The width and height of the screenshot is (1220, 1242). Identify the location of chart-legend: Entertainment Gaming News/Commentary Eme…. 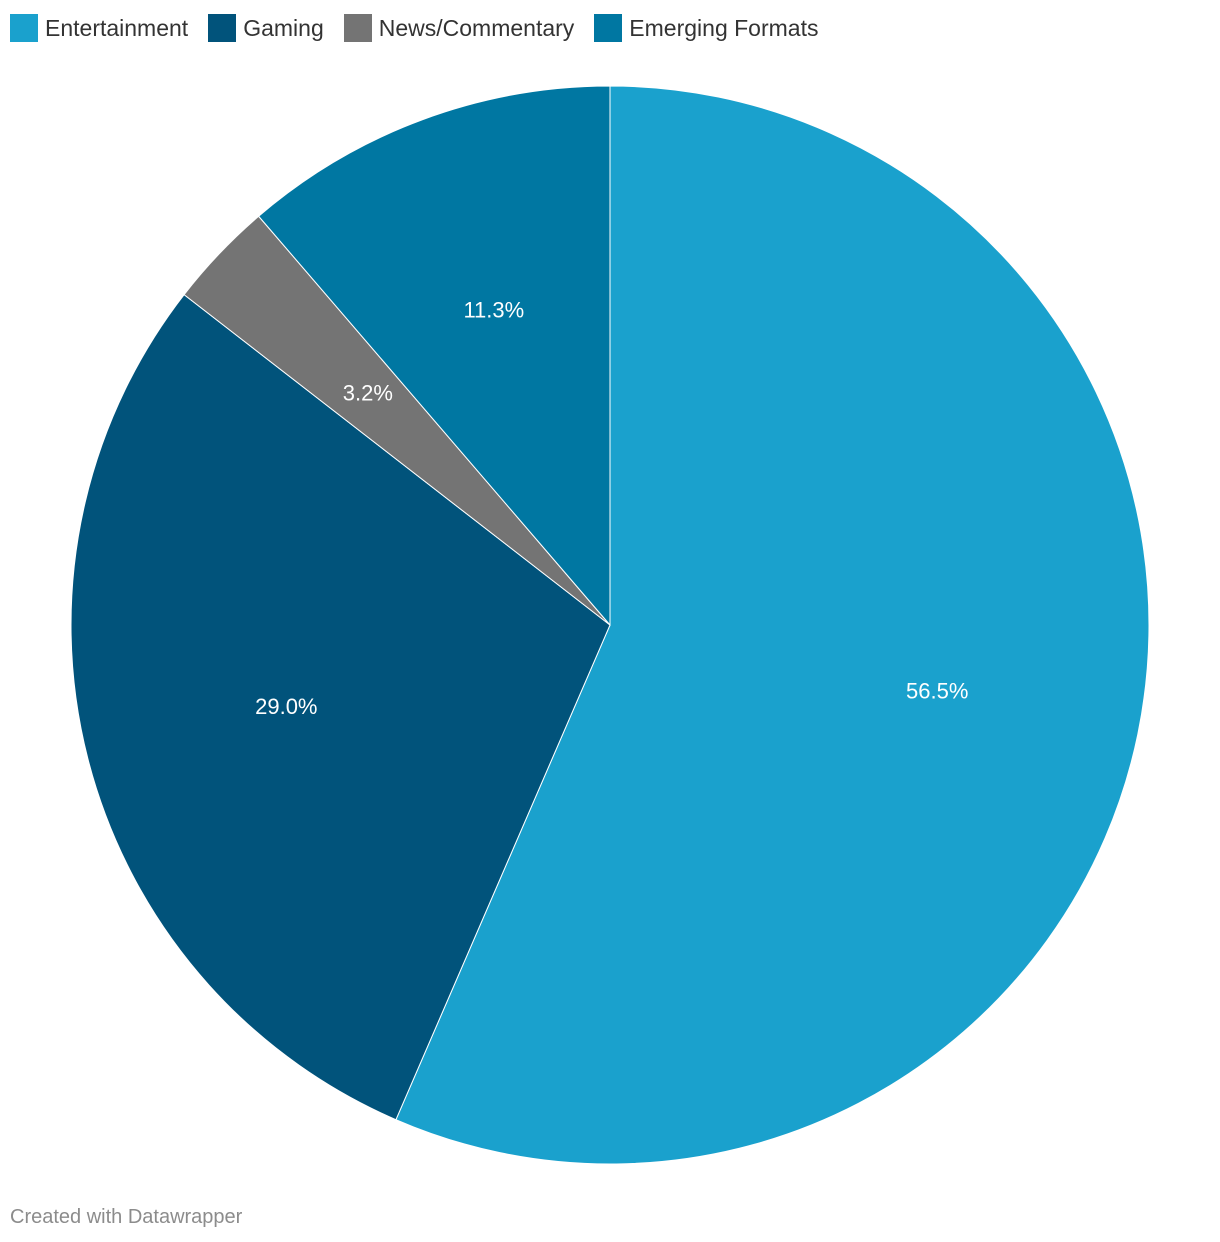
(424, 28).